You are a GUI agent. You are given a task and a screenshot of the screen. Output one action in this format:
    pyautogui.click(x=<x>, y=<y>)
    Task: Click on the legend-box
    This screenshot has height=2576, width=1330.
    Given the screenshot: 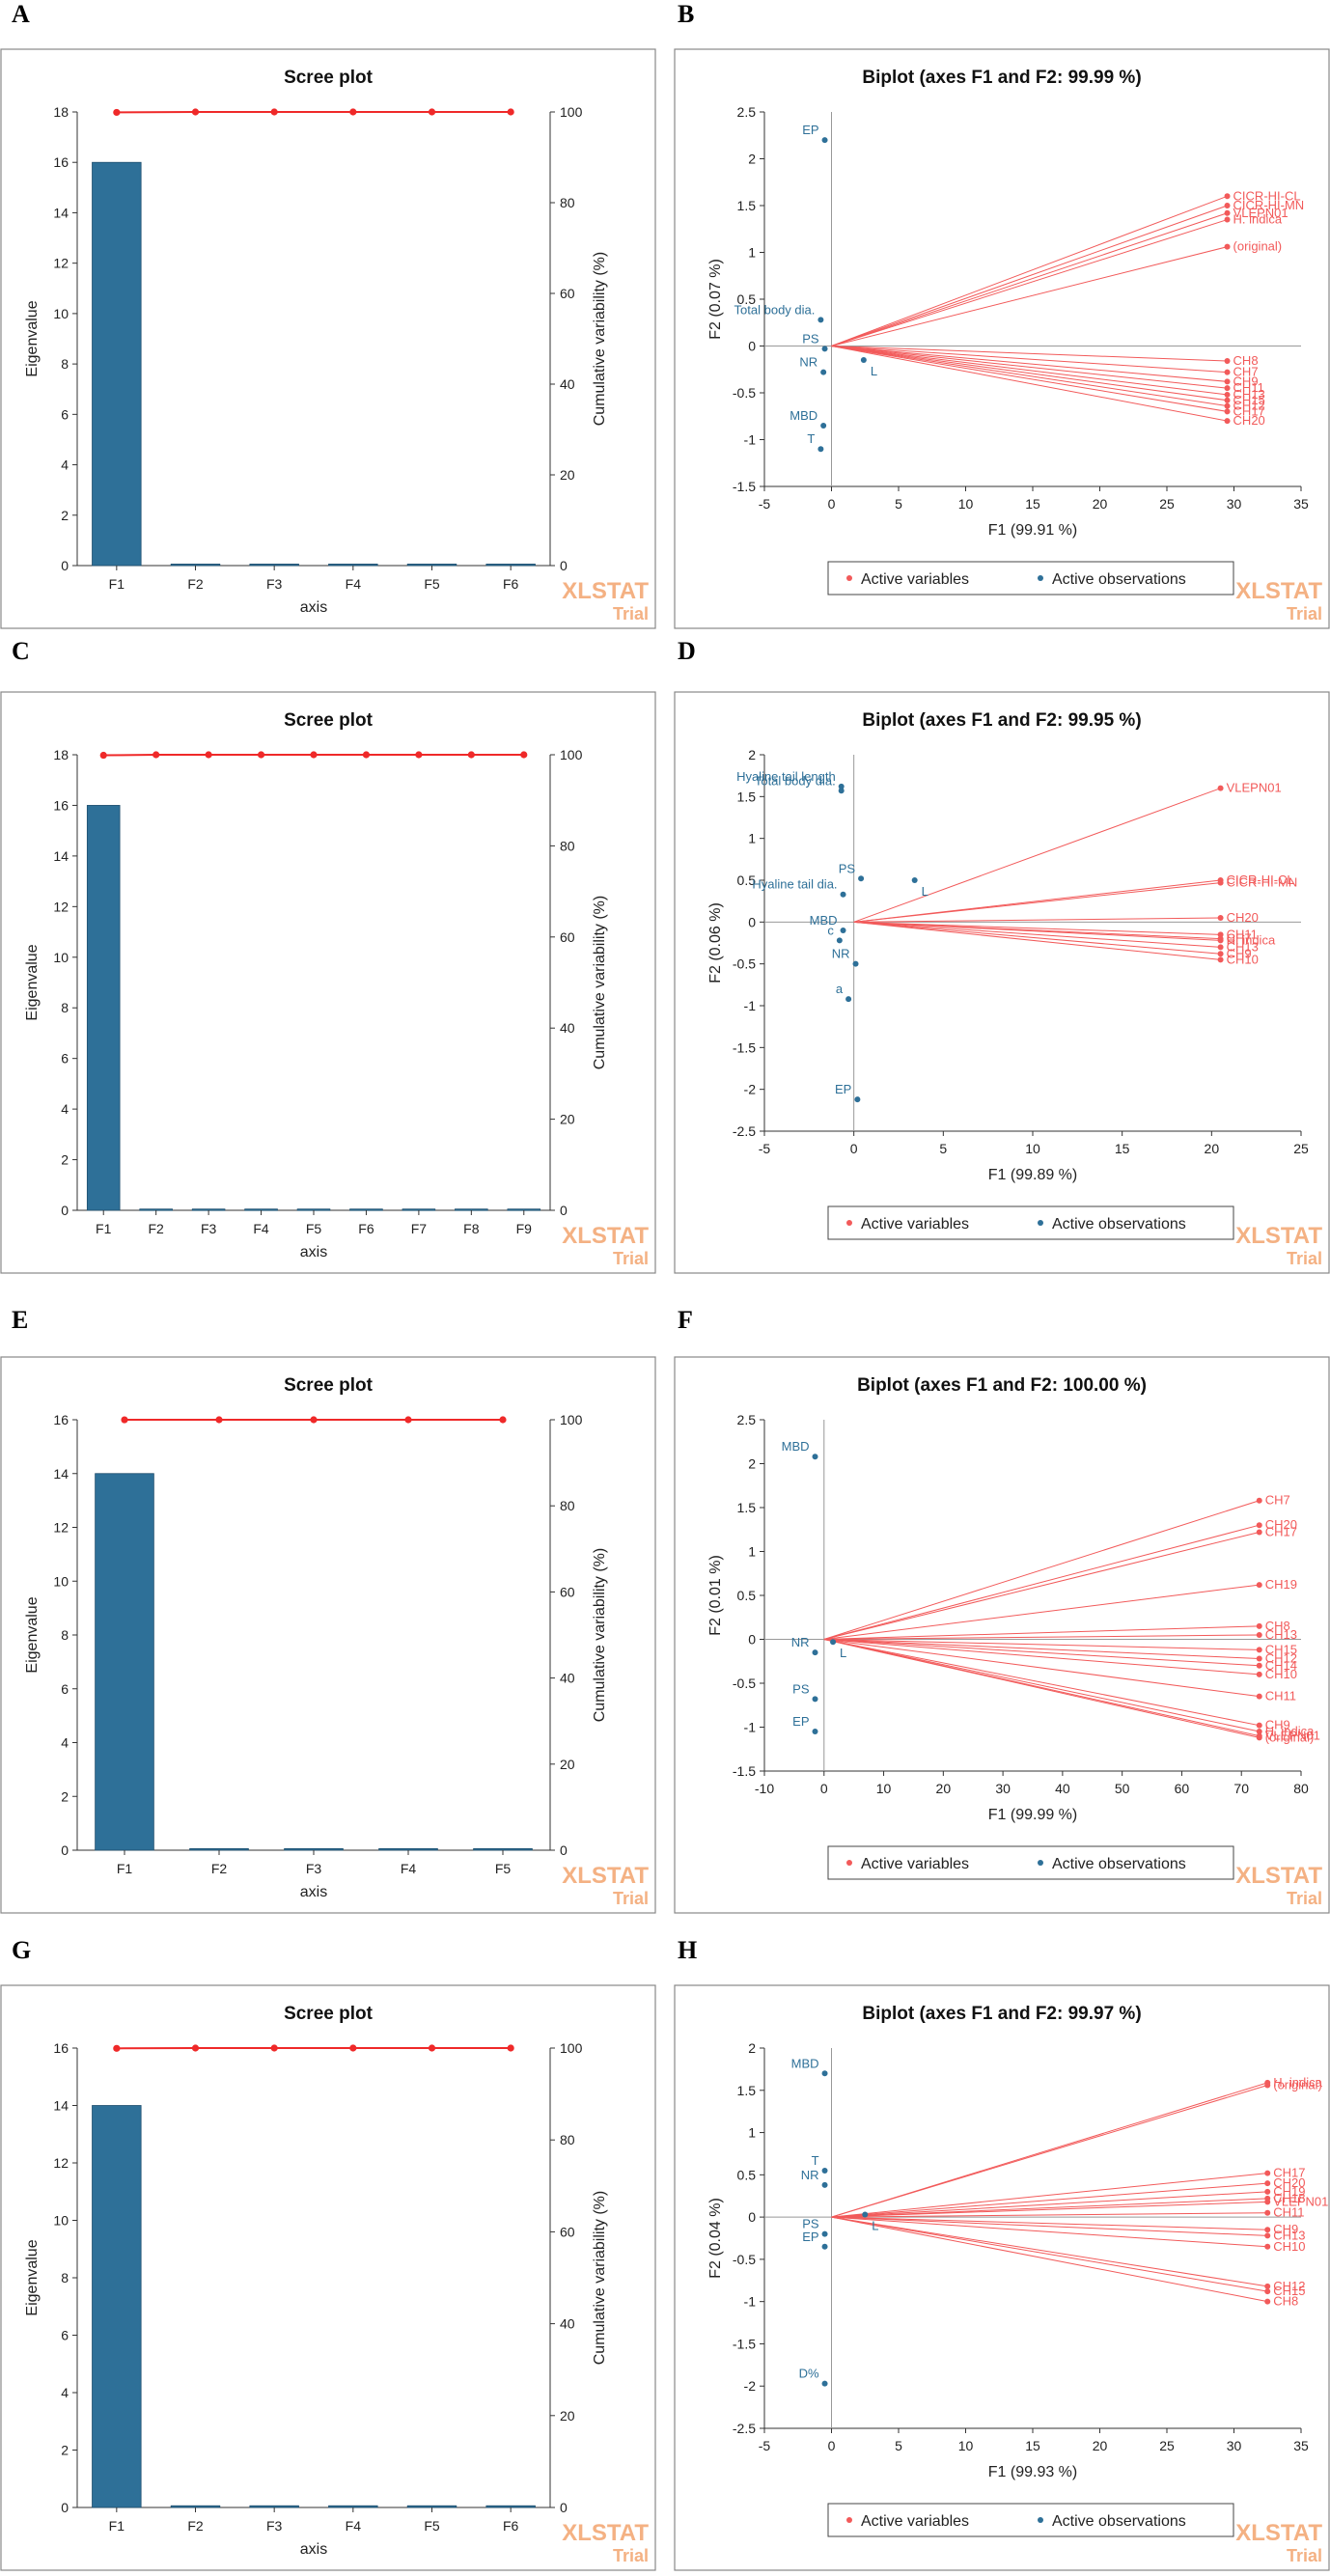 What is the action you would take?
    pyautogui.click(x=1030, y=2520)
    